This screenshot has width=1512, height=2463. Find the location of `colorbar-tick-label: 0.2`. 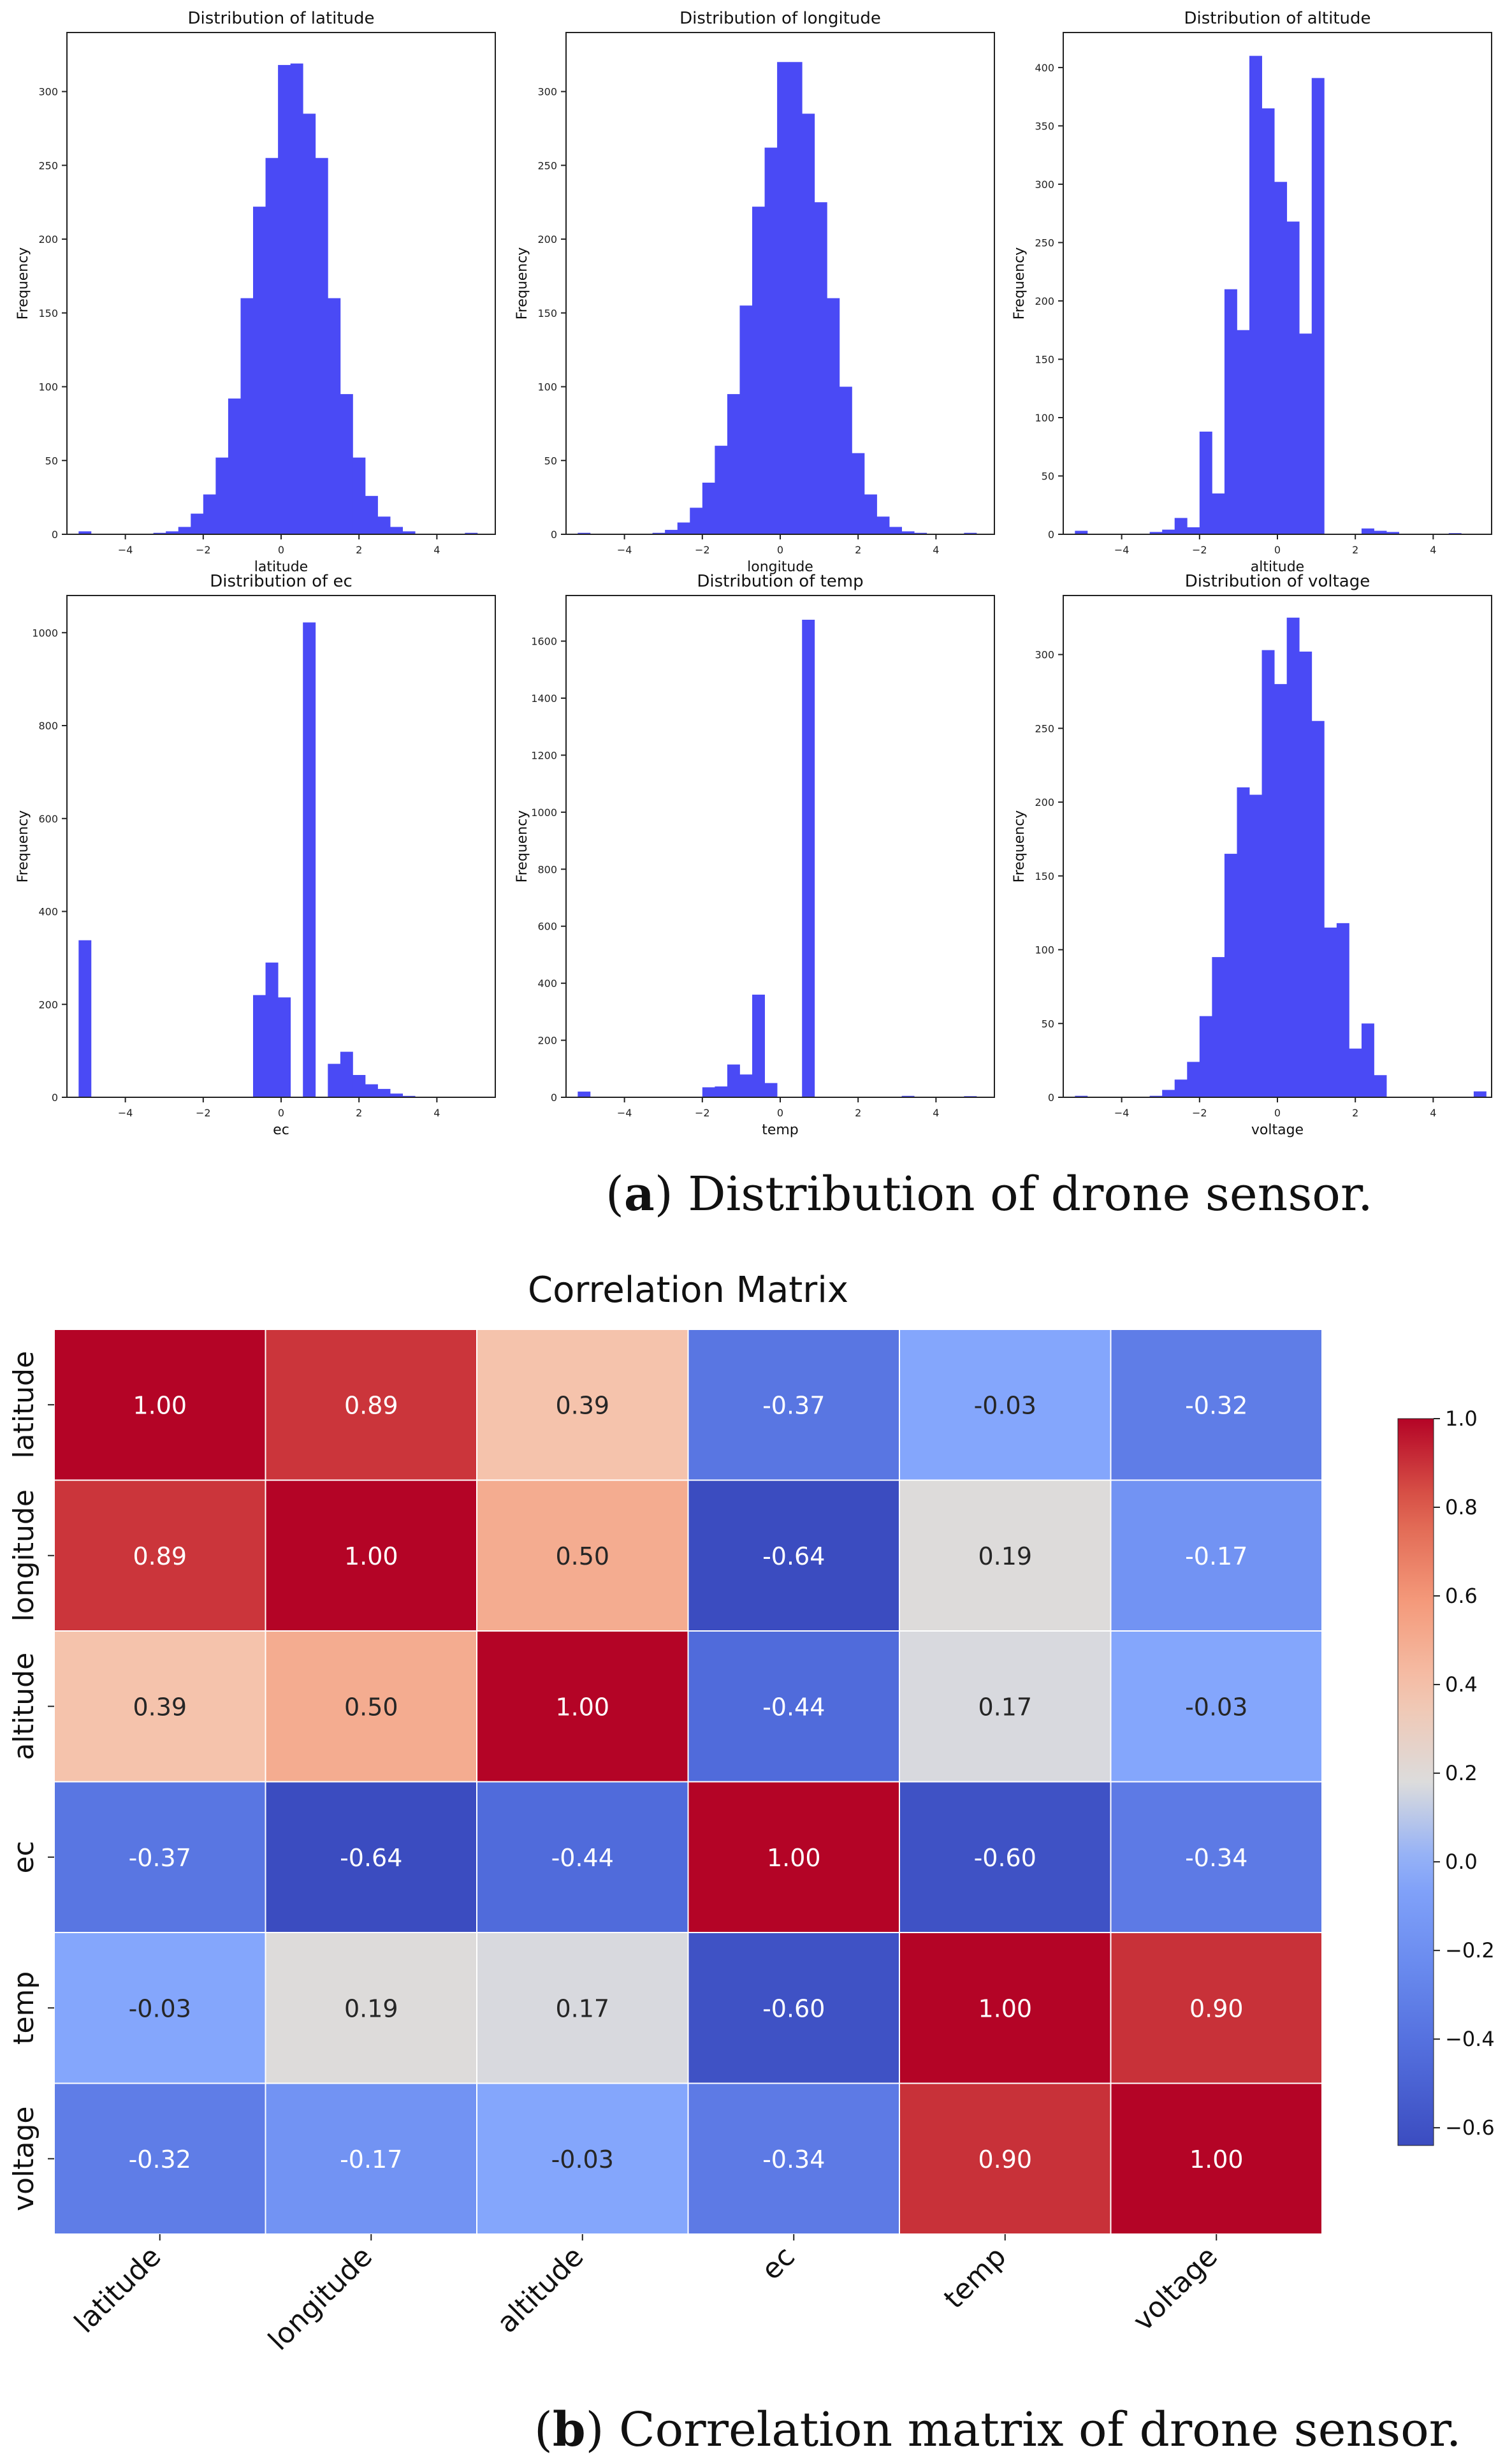

colorbar-tick-label: 0.2 is located at coordinates (1462, 1773).